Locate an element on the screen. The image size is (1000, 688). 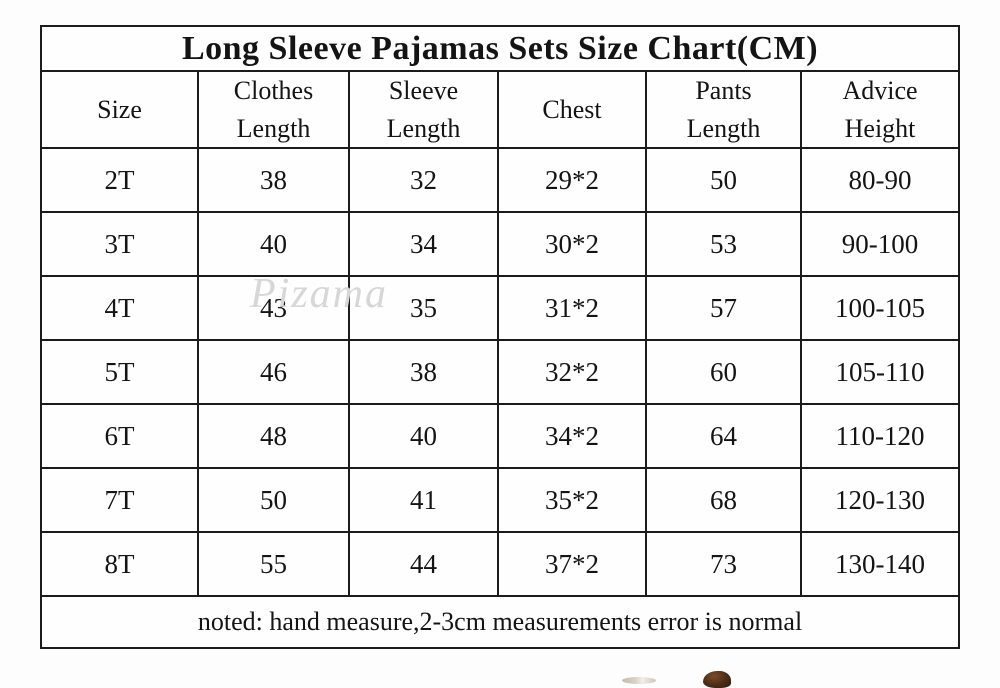
chest-cell: 37*2 is located at coordinates (572, 564).